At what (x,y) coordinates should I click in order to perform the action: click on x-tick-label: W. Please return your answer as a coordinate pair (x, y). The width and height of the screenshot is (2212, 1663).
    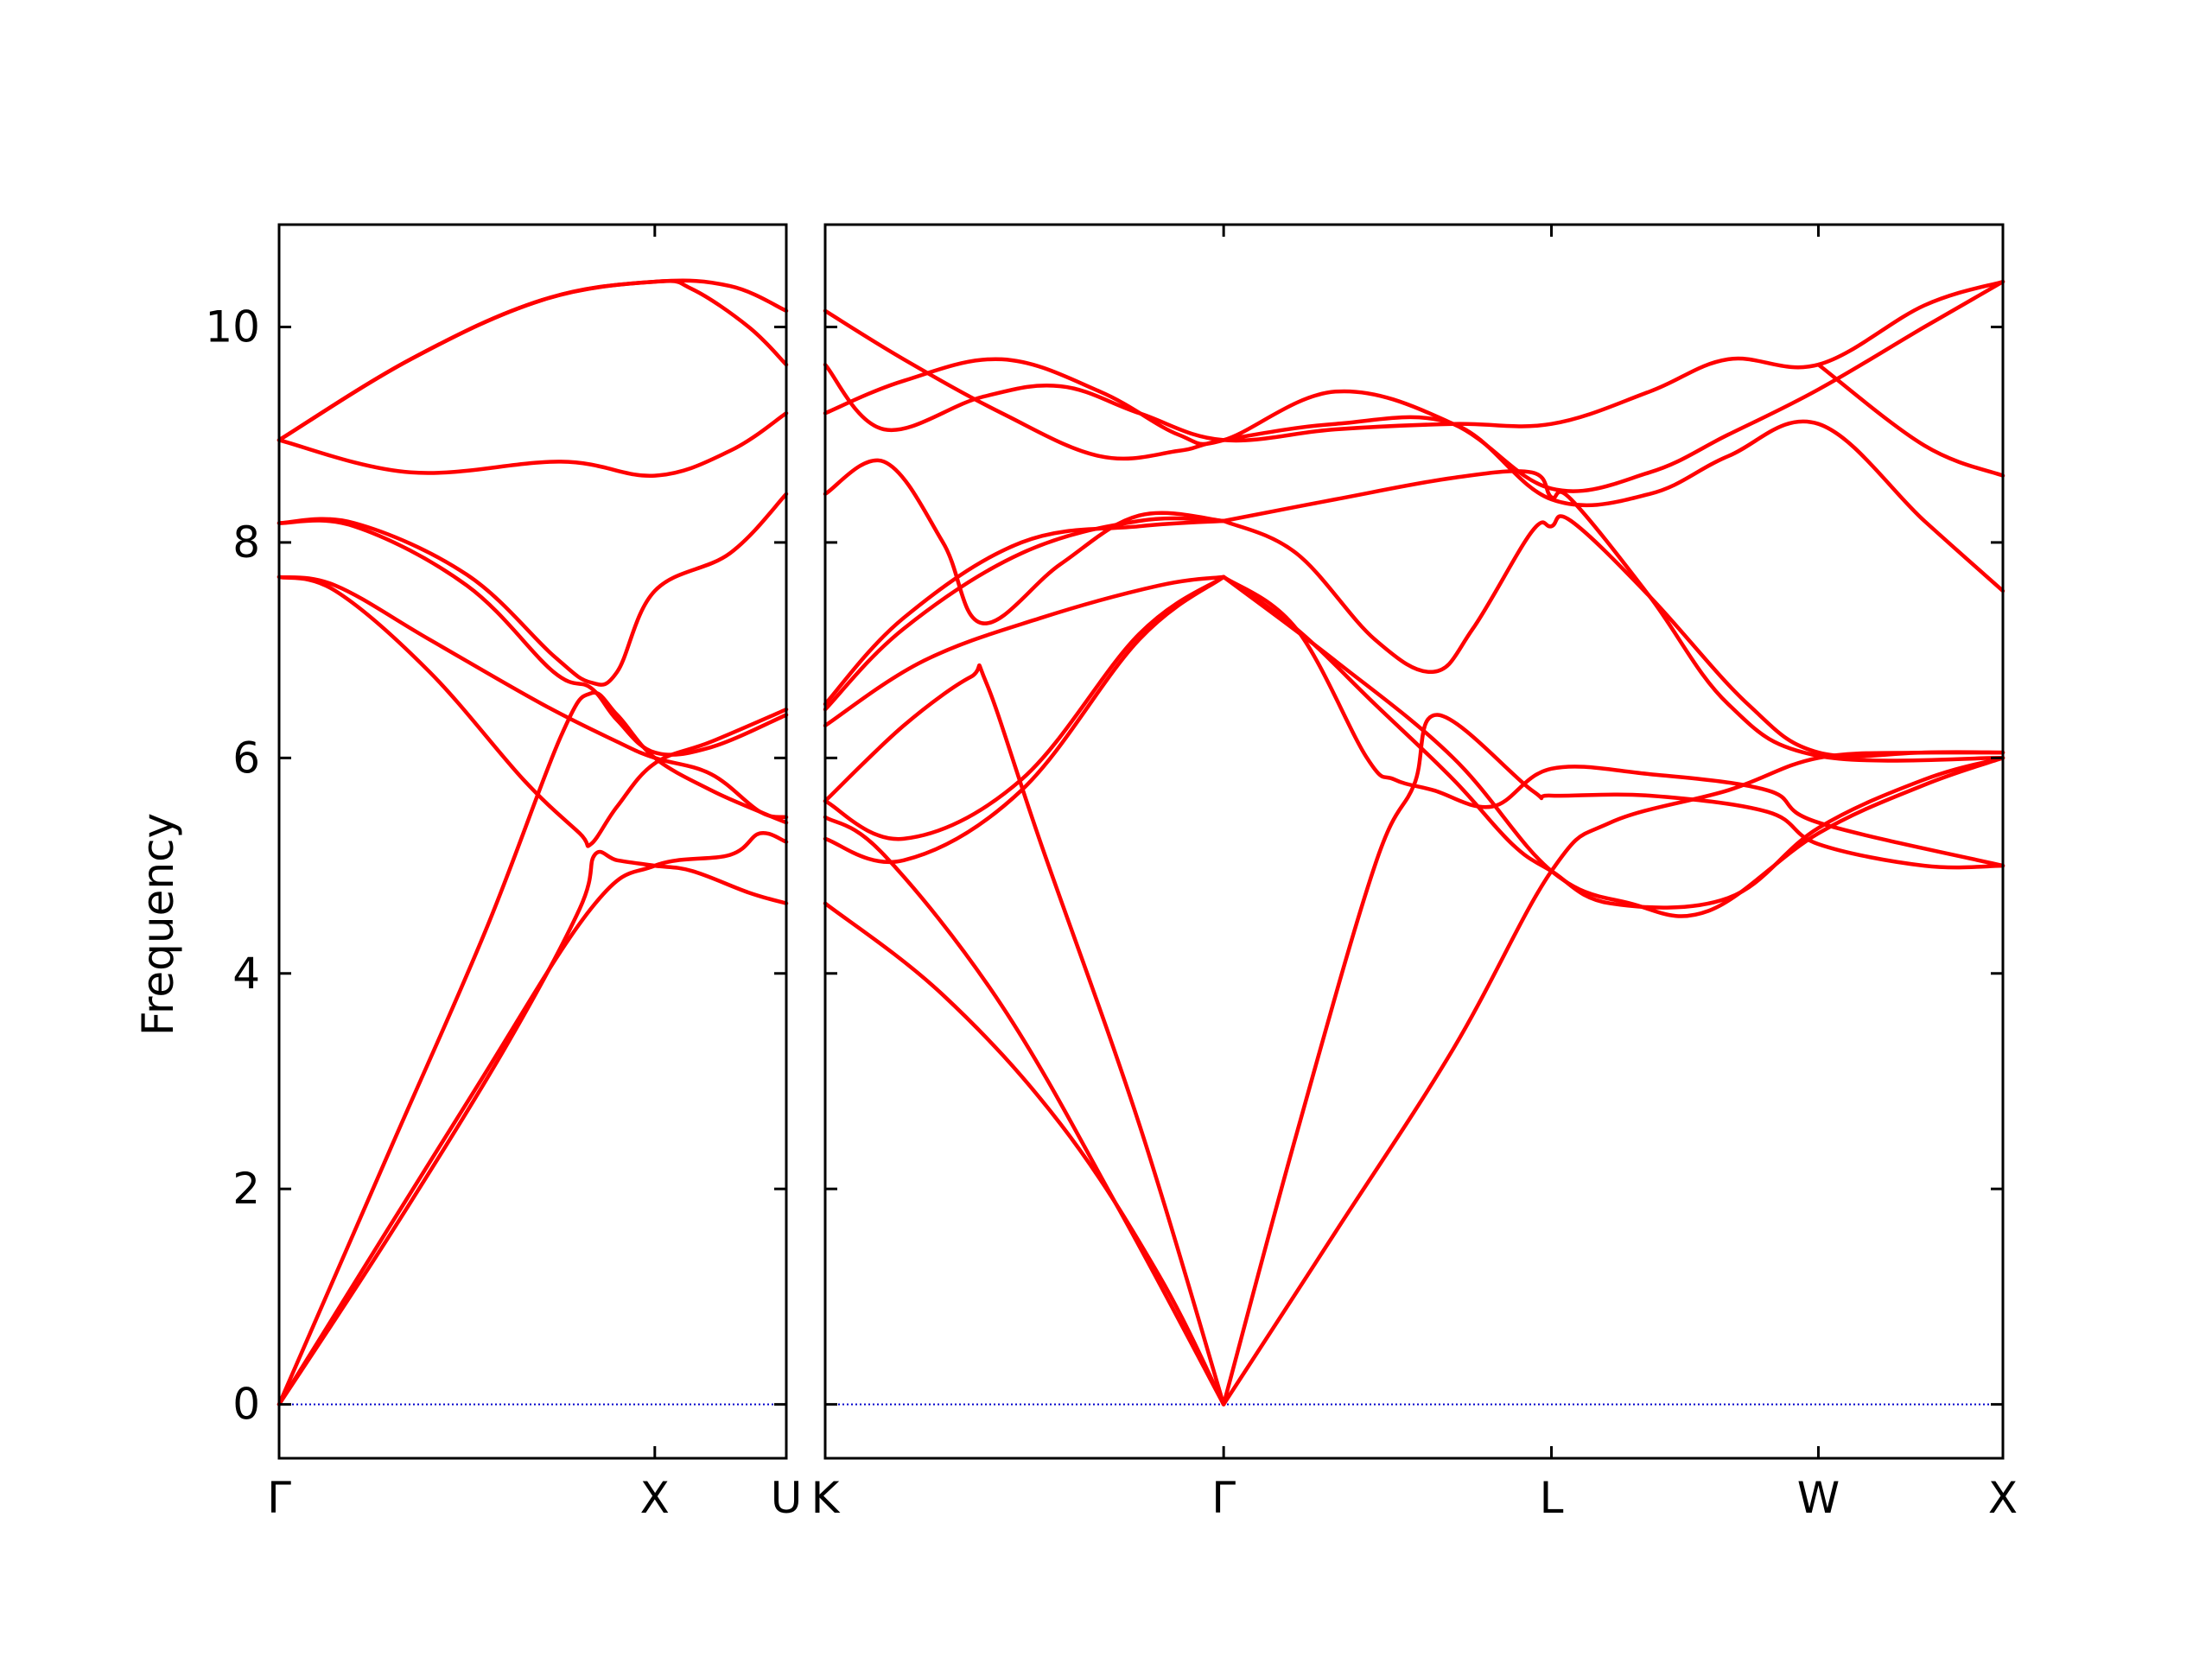
    Looking at the image, I should click on (1819, 1498).